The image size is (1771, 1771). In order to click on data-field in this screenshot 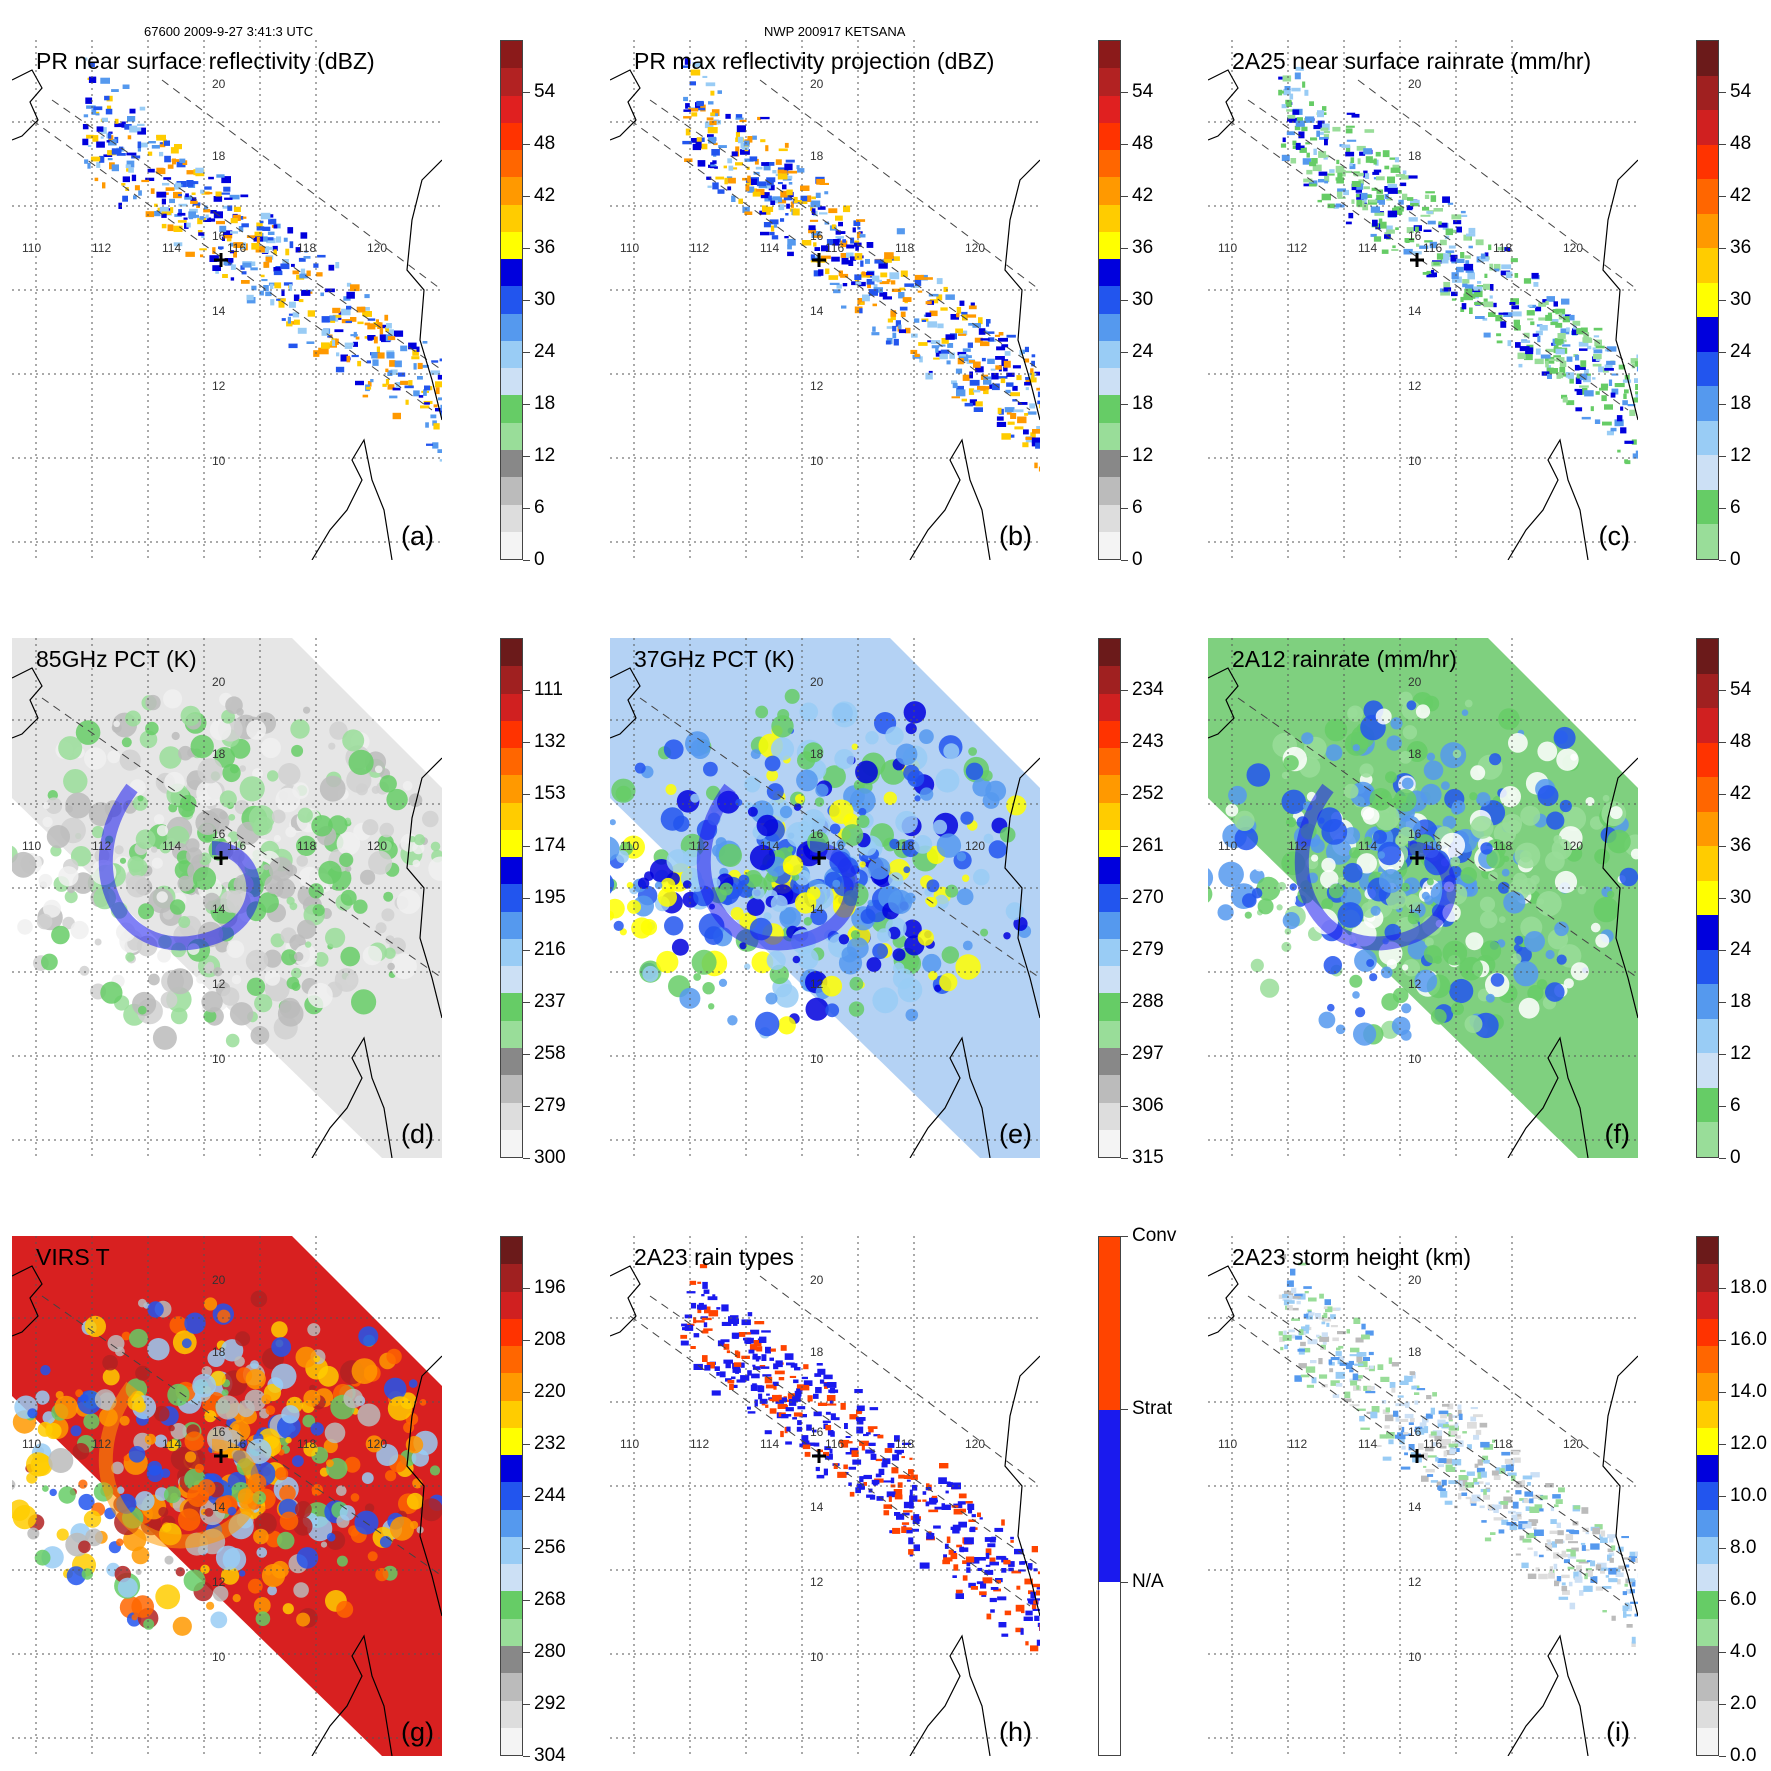, I will do `click(1458, 265)`.